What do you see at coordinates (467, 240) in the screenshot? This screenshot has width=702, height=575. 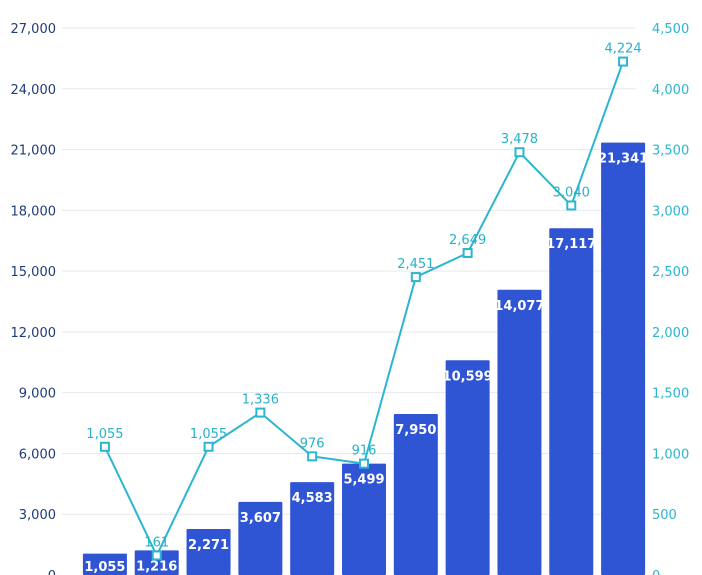 I see `line-data-label: 2,649` at bounding box center [467, 240].